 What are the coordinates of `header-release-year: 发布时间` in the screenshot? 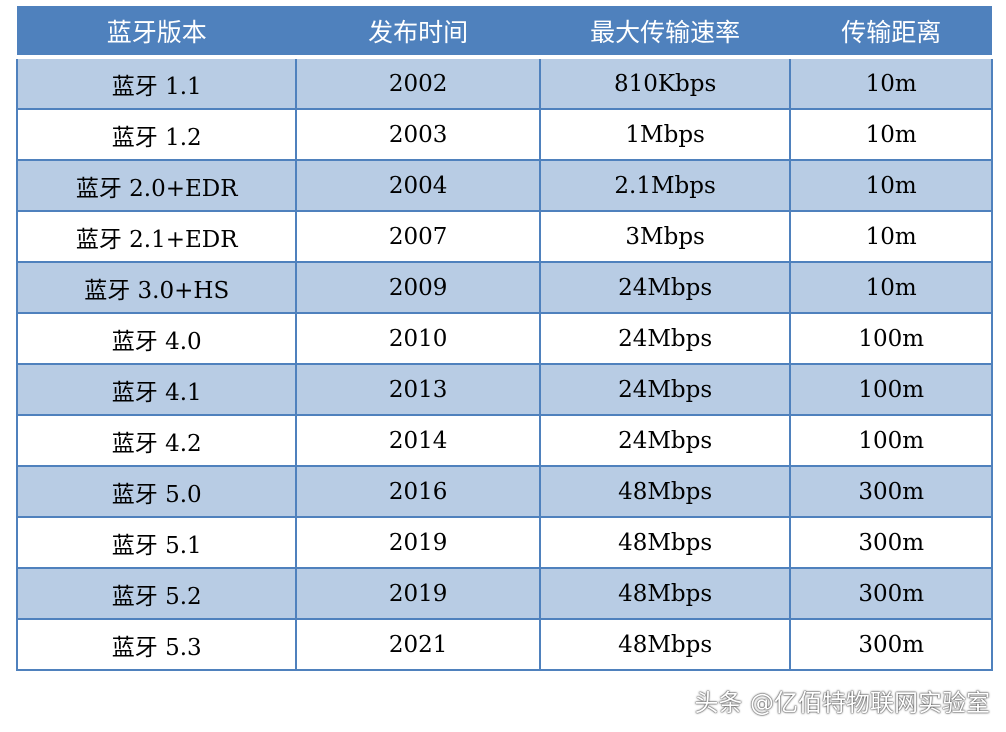 It's located at (418, 32).